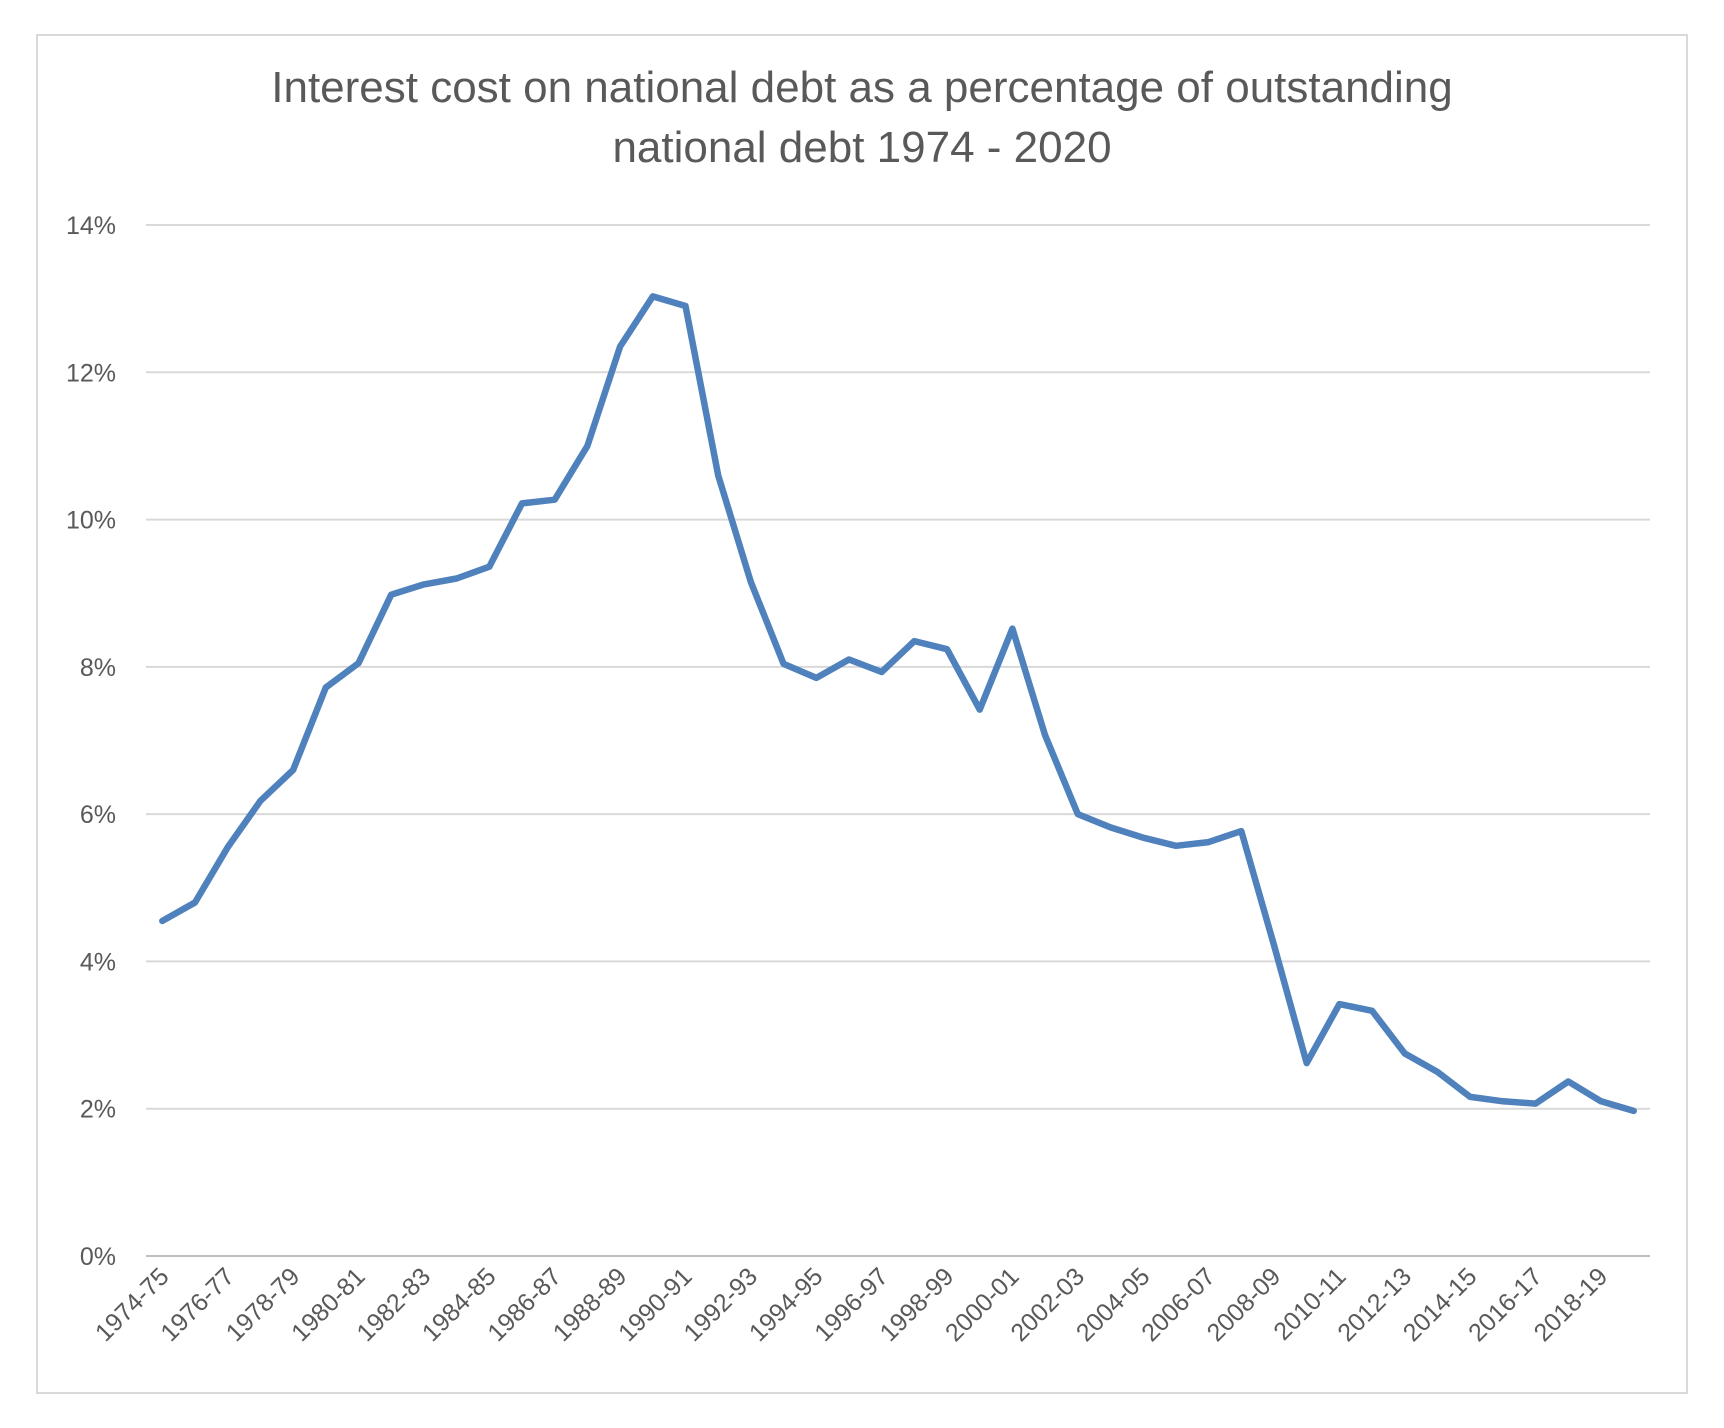 The width and height of the screenshot is (1724, 1428). What do you see at coordinates (91, 521) in the screenshot?
I see `y-tick-label: 10%` at bounding box center [91, 521].